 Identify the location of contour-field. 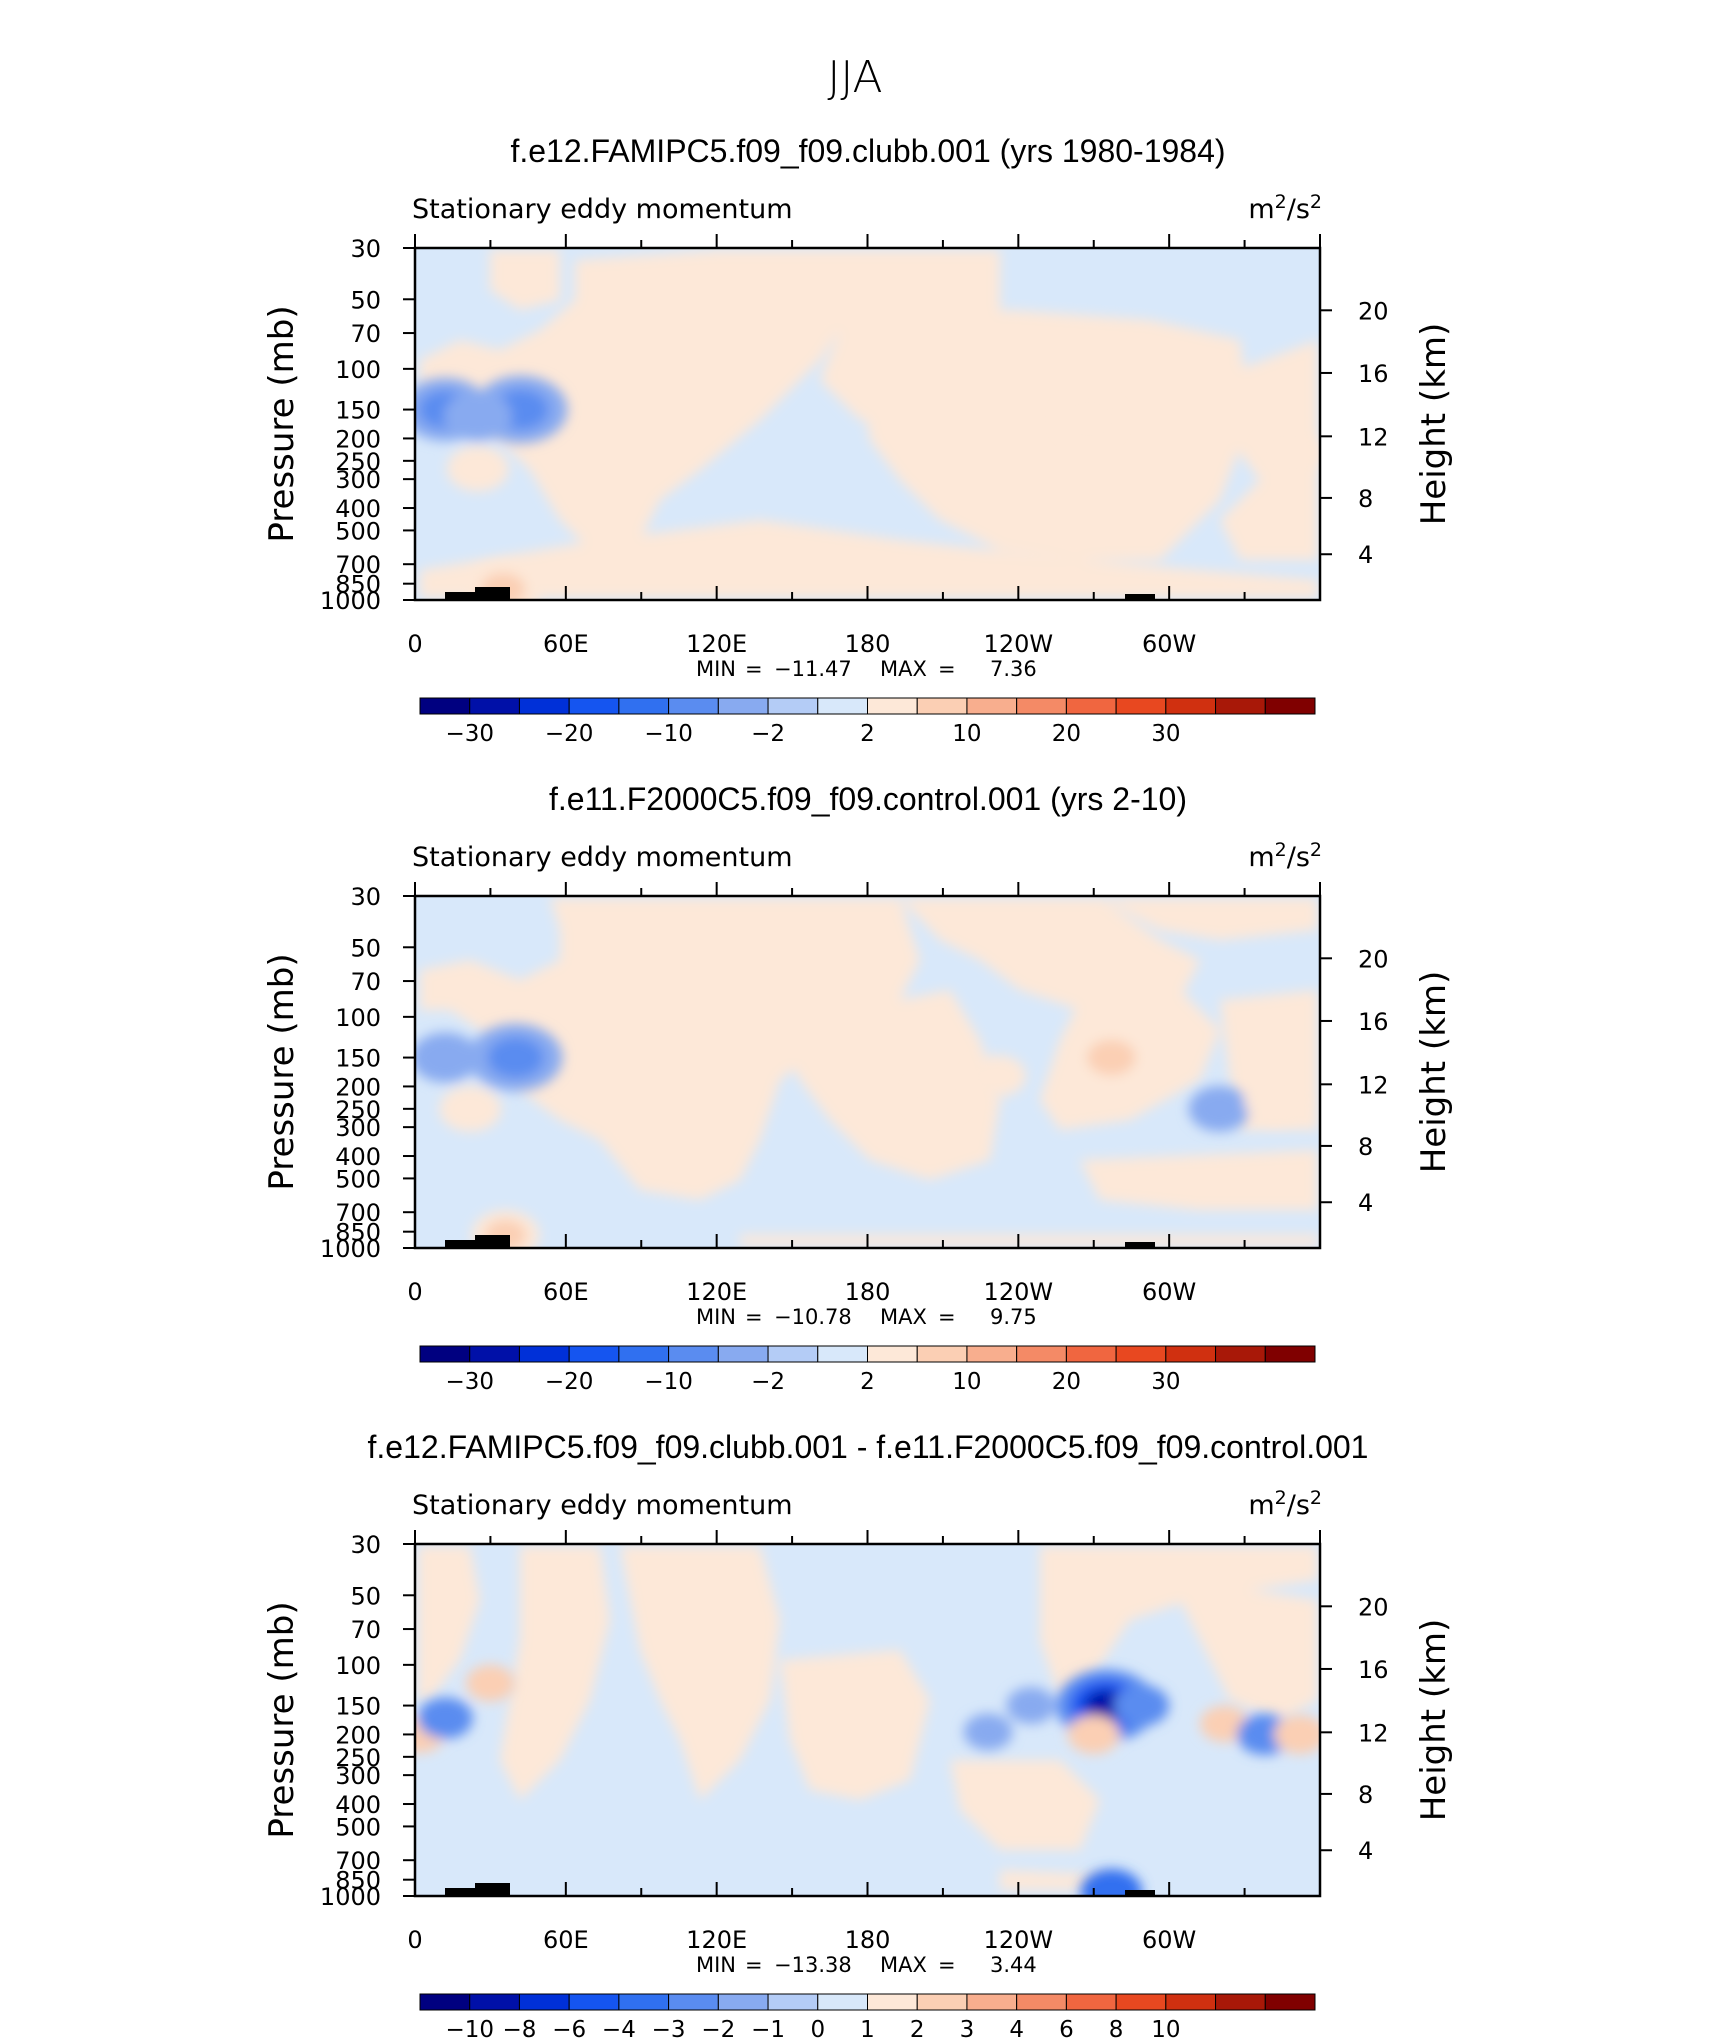
(867, 1721).